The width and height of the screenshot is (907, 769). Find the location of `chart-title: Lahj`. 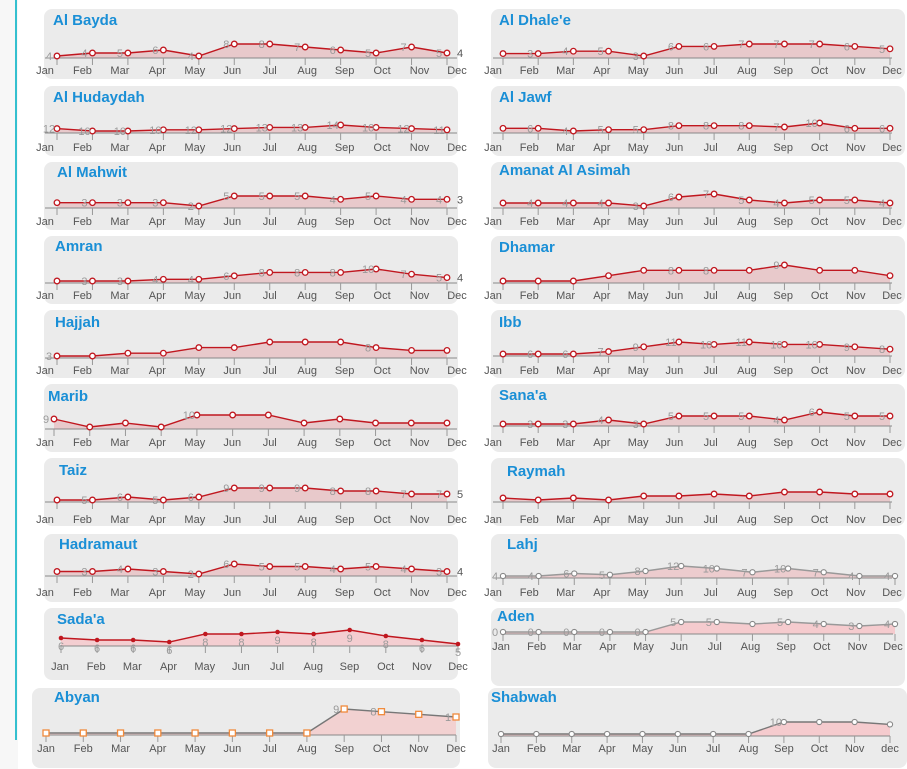

chart-title: Lahj is located at coordinates (522, 544).